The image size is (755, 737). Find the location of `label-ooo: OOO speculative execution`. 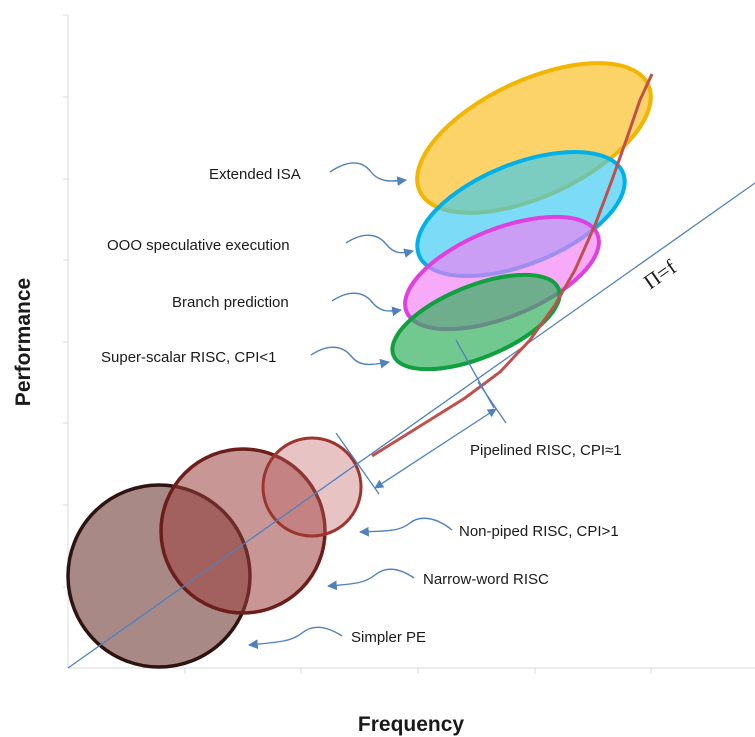

label-ooo: OOO speculative execution is located at coordinates (198, 245).